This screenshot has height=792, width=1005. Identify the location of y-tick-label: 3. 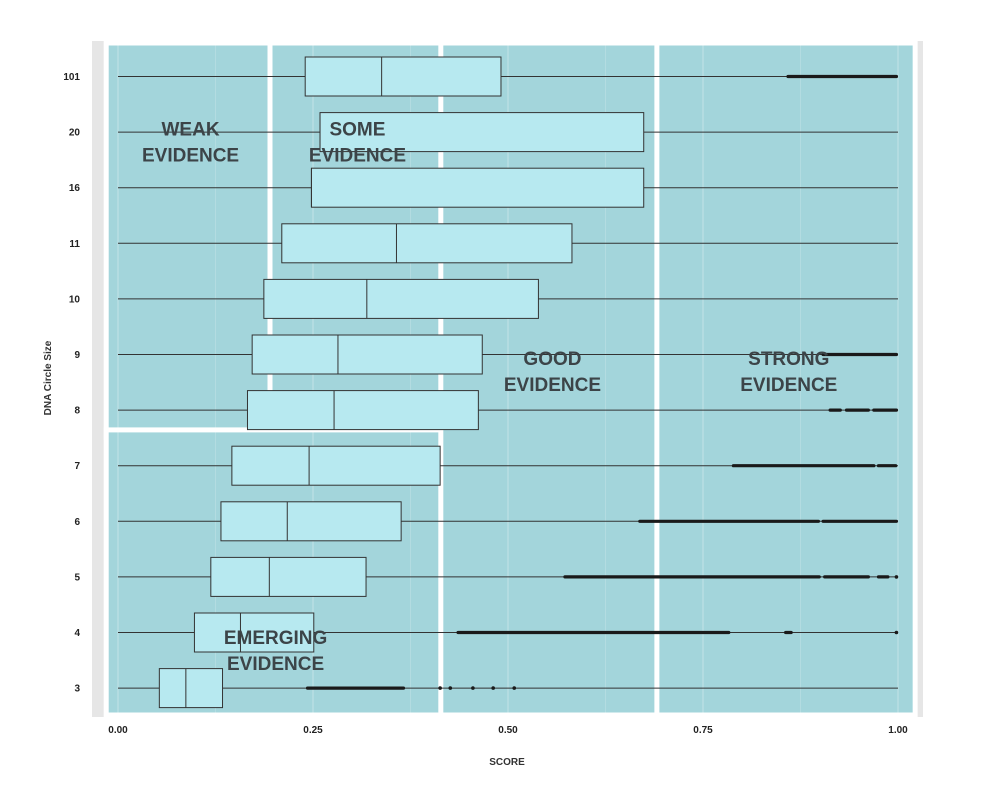
(77, 689).